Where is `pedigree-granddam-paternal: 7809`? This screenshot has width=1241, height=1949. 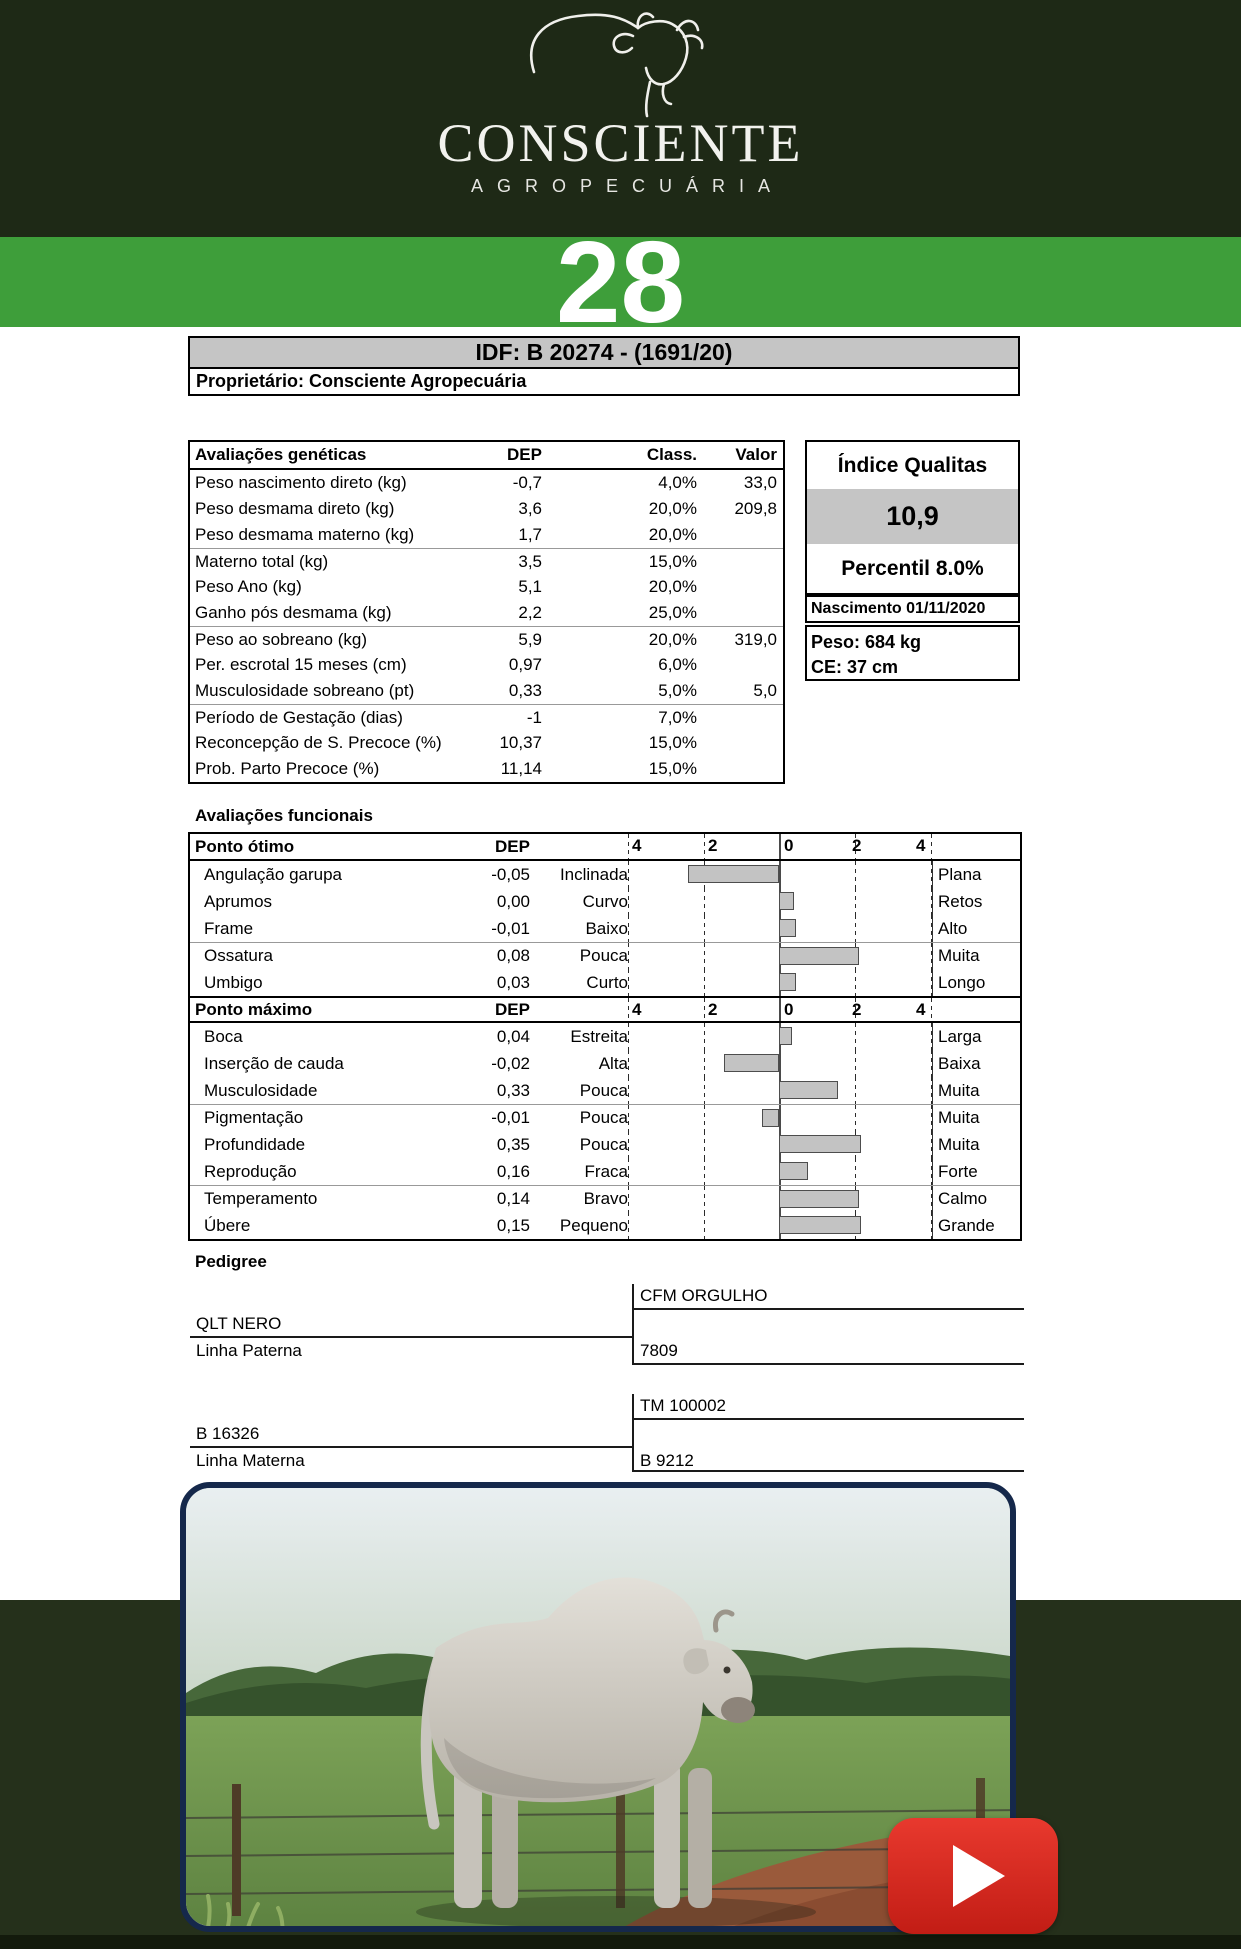 pedigree-granddam-paternal: 7809 is located at coordinates (659, 1350).